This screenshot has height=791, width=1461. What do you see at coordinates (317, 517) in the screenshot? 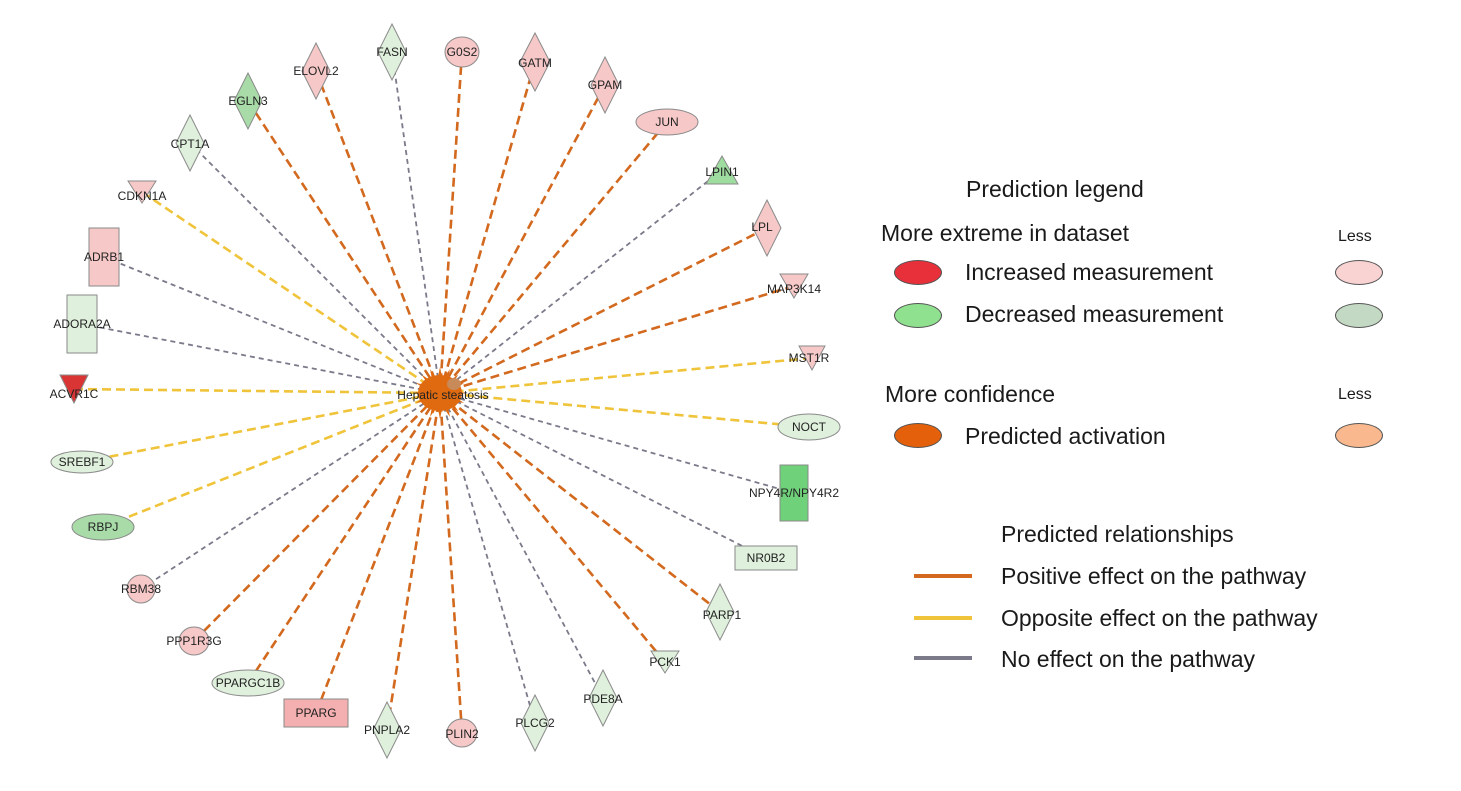
I see `edge-ppp1r3g` at bounding box center [317, 517].